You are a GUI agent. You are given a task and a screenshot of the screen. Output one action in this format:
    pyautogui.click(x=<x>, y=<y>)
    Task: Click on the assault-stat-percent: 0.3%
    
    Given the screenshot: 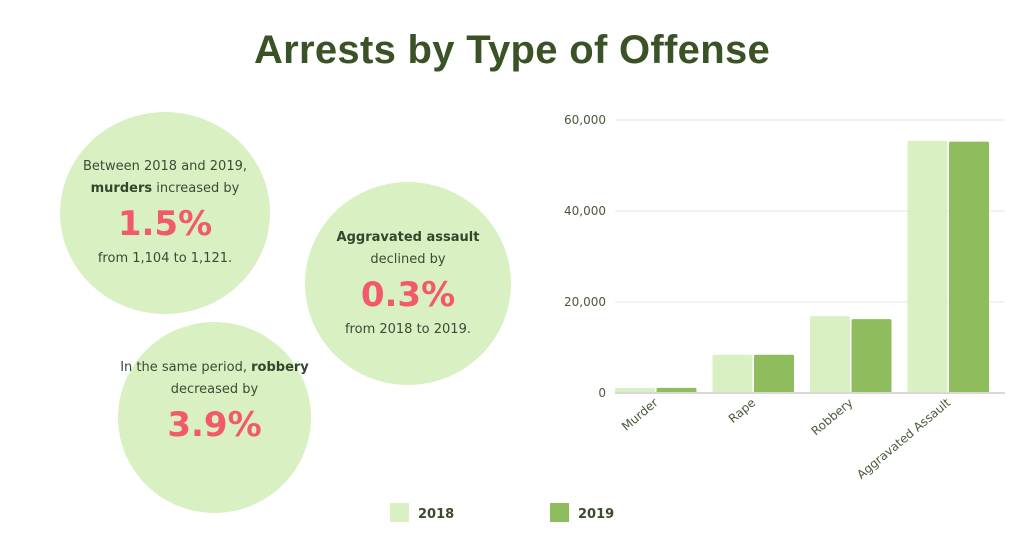 What is the action you would take?
    pyautogui.click(x=408, y=294)
    